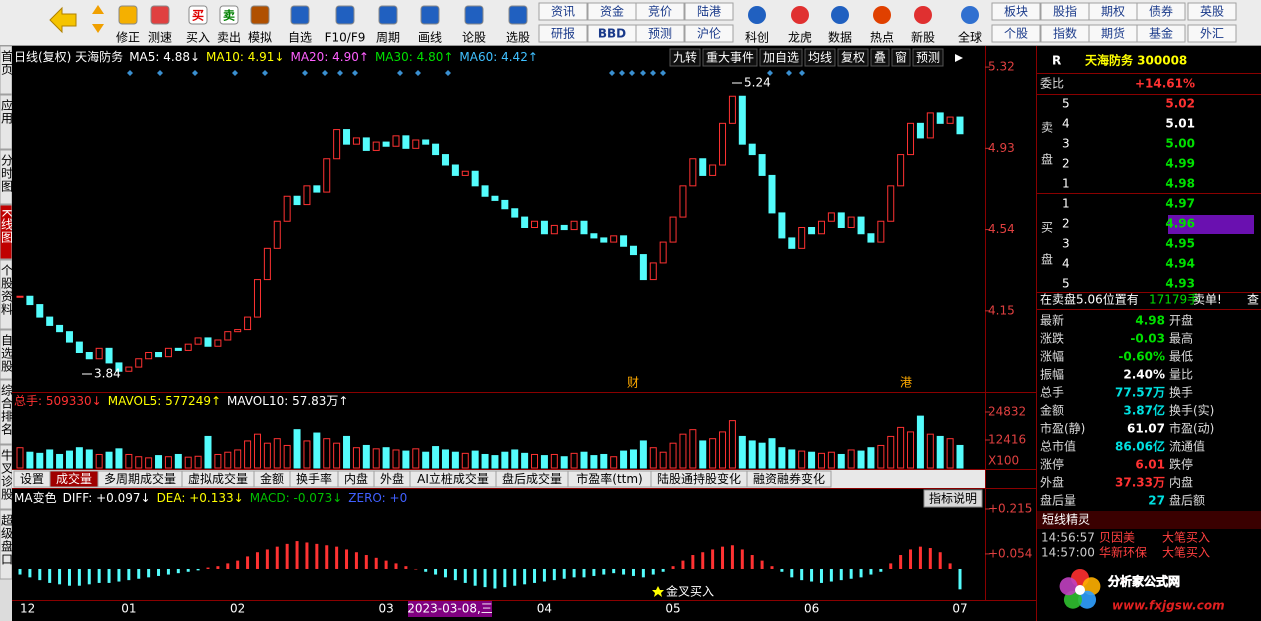  I want to click on menu-button-label: 个股, so click(1016, 34).